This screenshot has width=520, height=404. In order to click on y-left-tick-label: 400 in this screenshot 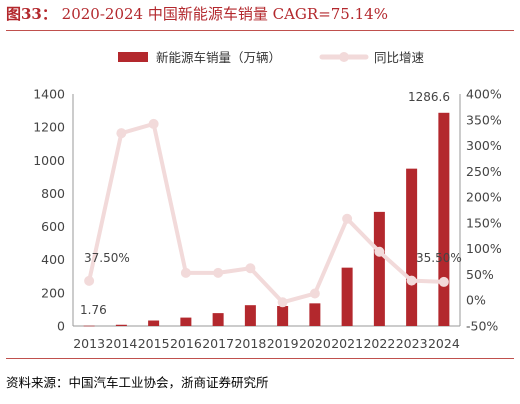, I will do `click(53, 259)`.